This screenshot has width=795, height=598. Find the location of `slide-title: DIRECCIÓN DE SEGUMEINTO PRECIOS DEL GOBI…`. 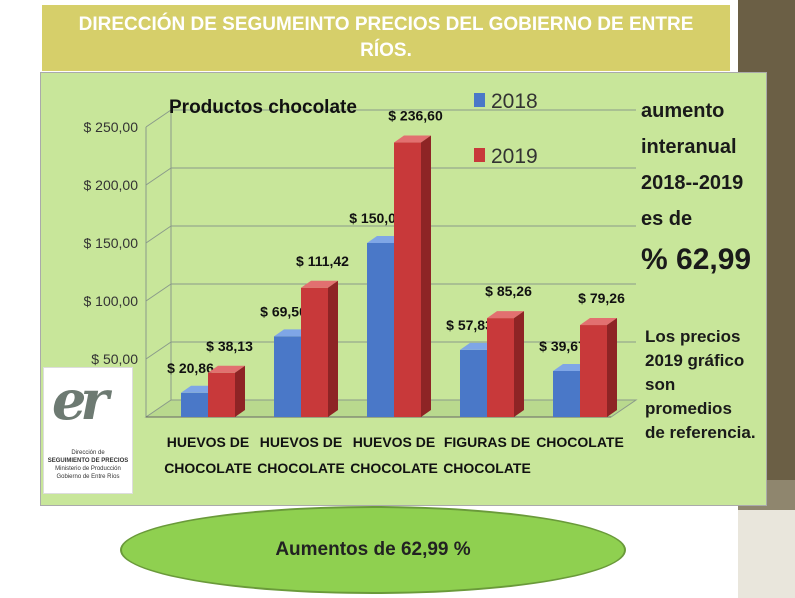

slide-title: DIRECCIÓN DE SEGUMEINTO PRECIOS DEL GOBI… is located at coordinates (386, 37).